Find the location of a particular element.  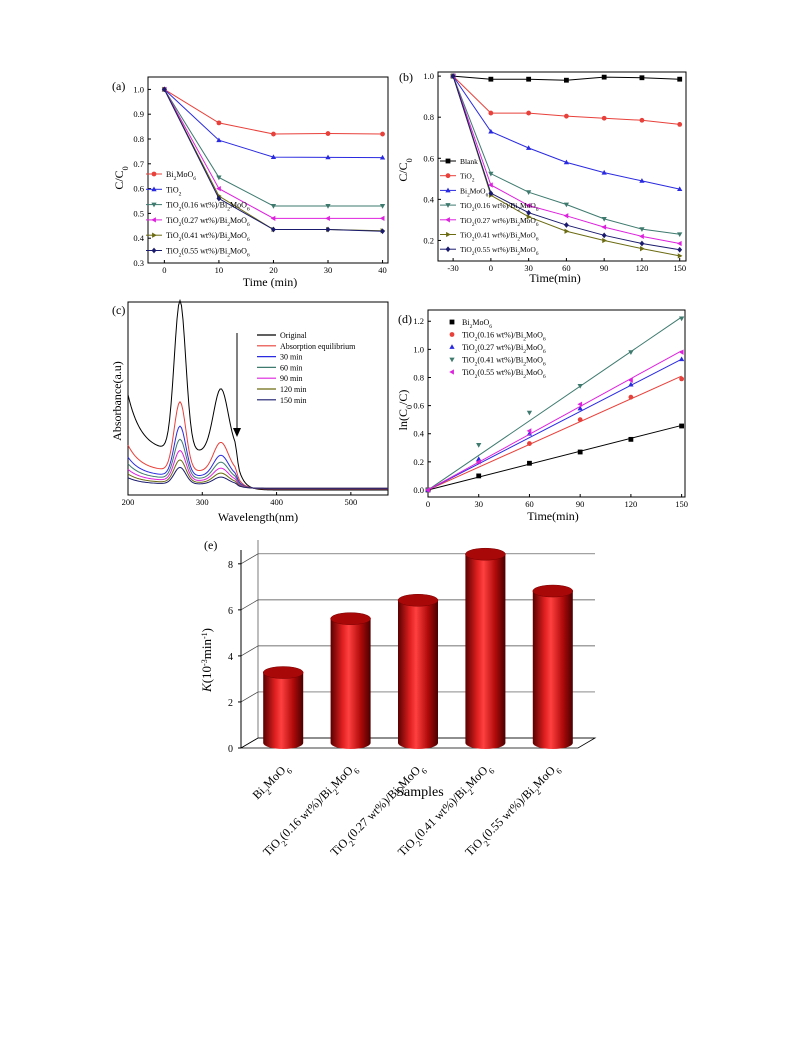

floor is located at coordinates (418, 743).